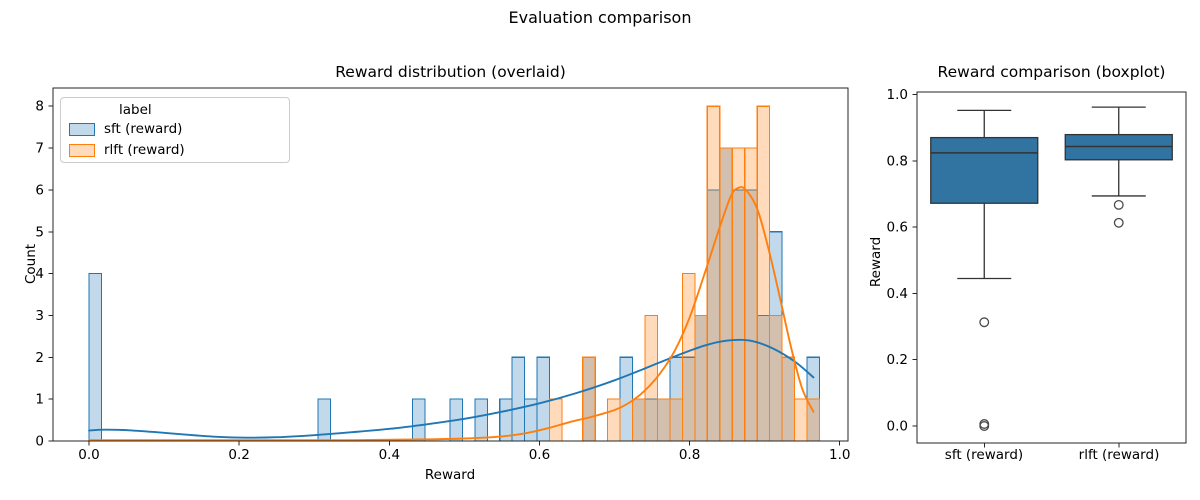  What do you see at coordinates (143, 129) in the screenshot?
I see `legend-label-sft: sft (reward)` at bounding box center [143, 129].